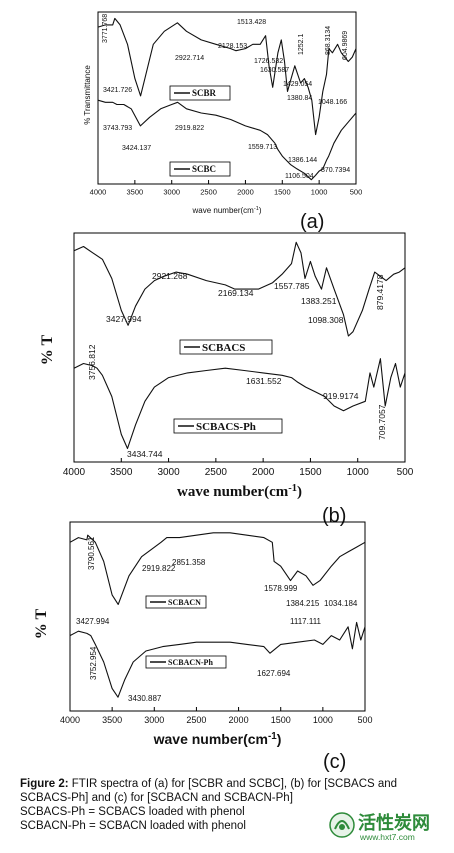  Describe the element at coordinates (264, 381) in the screenshot. I see `peak-label: 1631.552` at that location.